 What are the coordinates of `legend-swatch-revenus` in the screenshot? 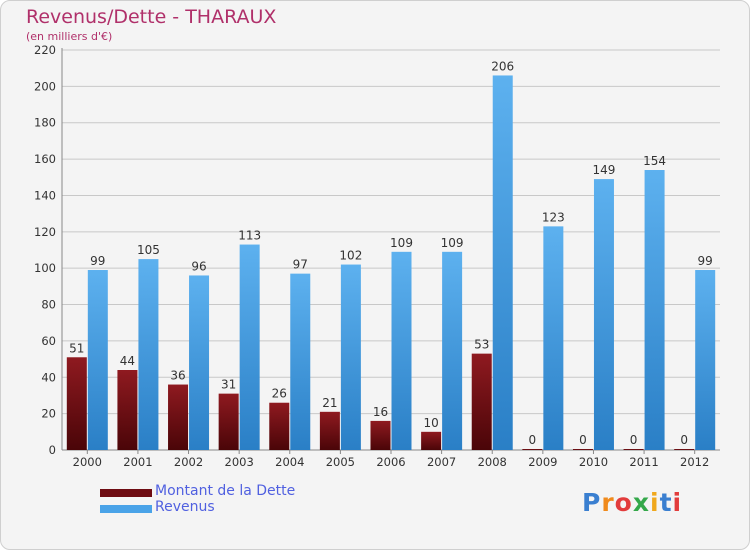 It's located at (126, 509).